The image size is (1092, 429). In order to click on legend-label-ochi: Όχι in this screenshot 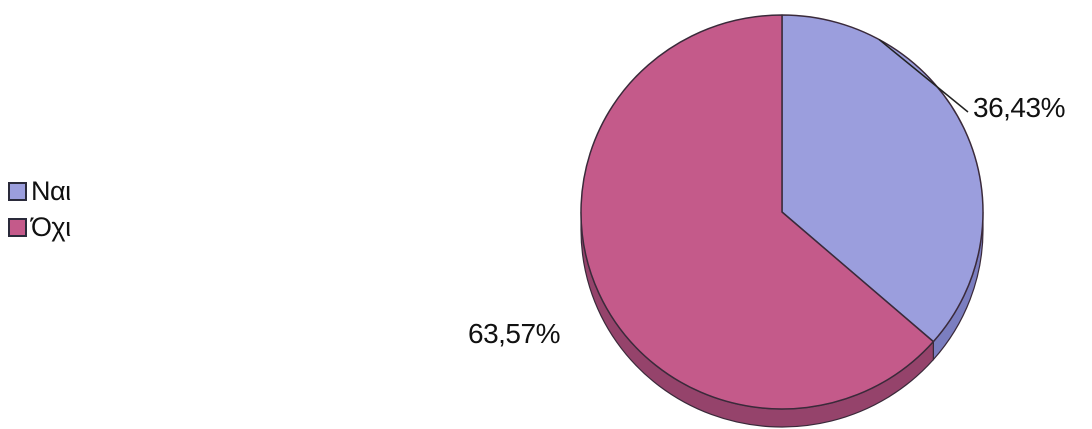, I will do `click(51, 226)`.